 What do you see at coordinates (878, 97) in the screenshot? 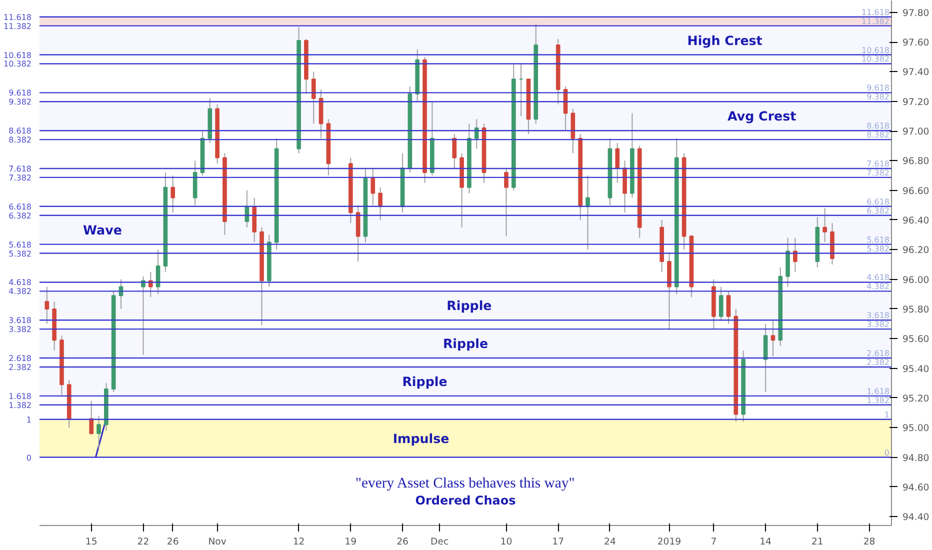
I see `y2-tick-label: 9.382` at bounding box center [878, 97].